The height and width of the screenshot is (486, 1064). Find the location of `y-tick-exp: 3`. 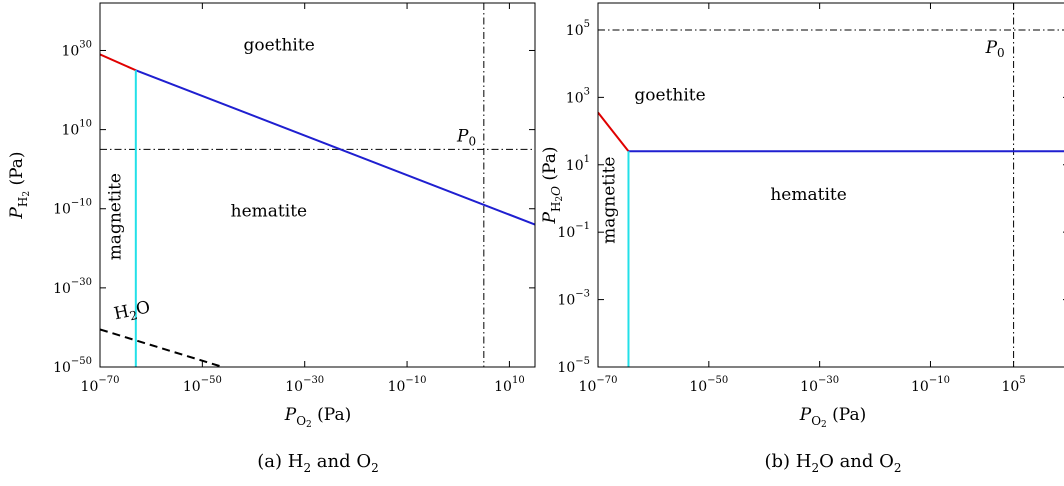

y-tick-exp: 3 is located at coordinates (587, 91).